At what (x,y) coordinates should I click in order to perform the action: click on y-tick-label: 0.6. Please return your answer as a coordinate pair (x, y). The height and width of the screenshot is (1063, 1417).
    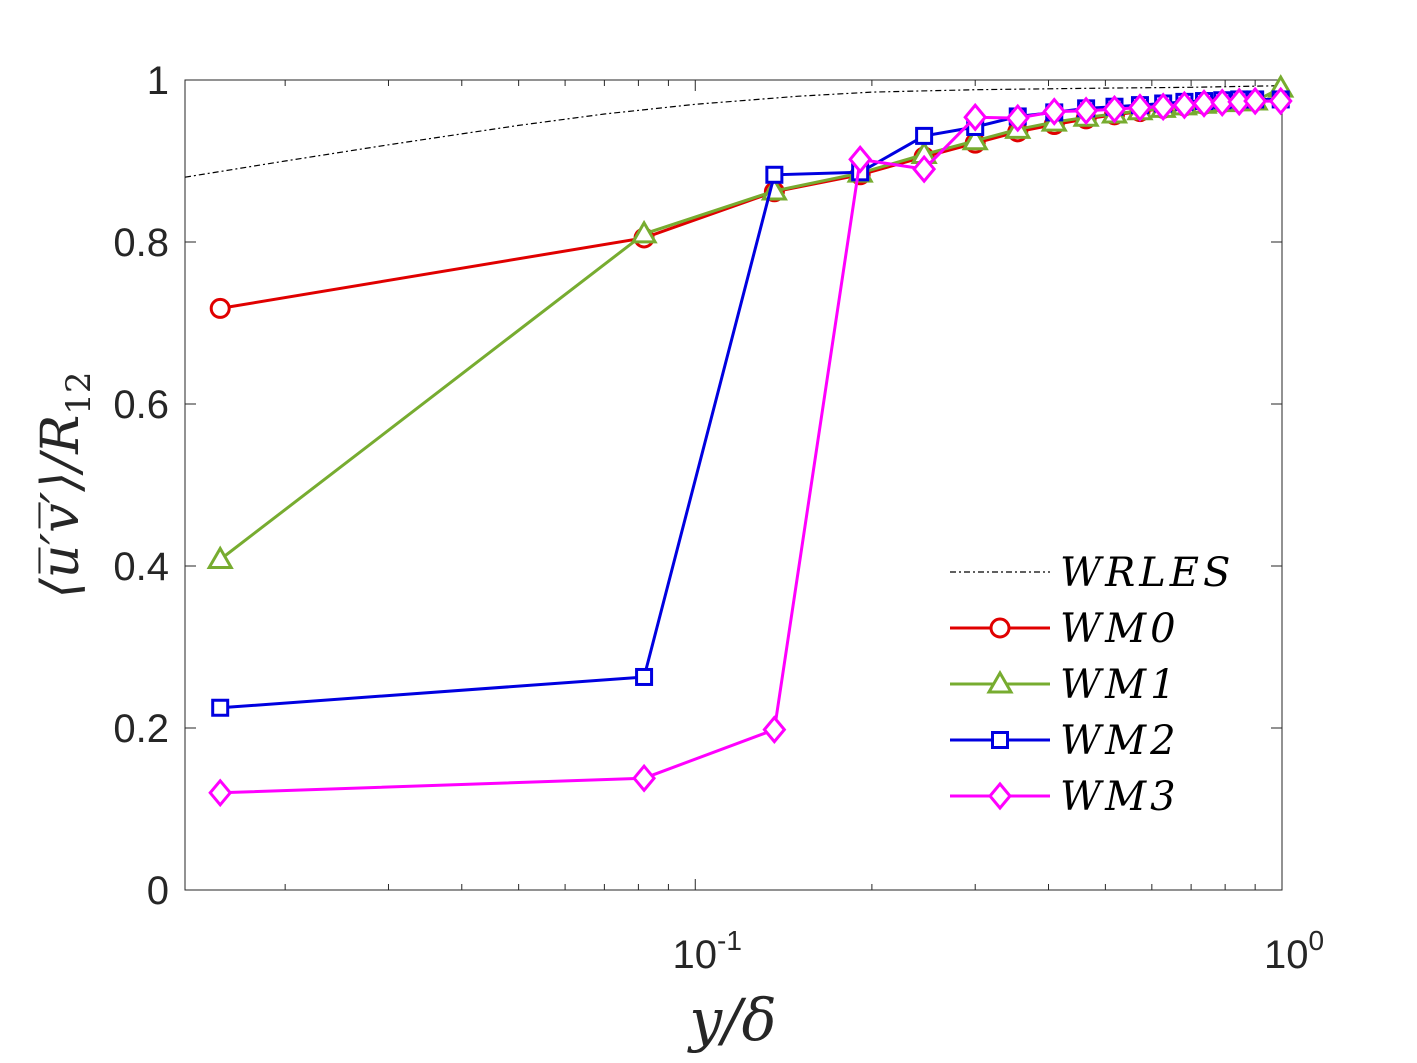
    Looking at the image, I should click on (141, 405).